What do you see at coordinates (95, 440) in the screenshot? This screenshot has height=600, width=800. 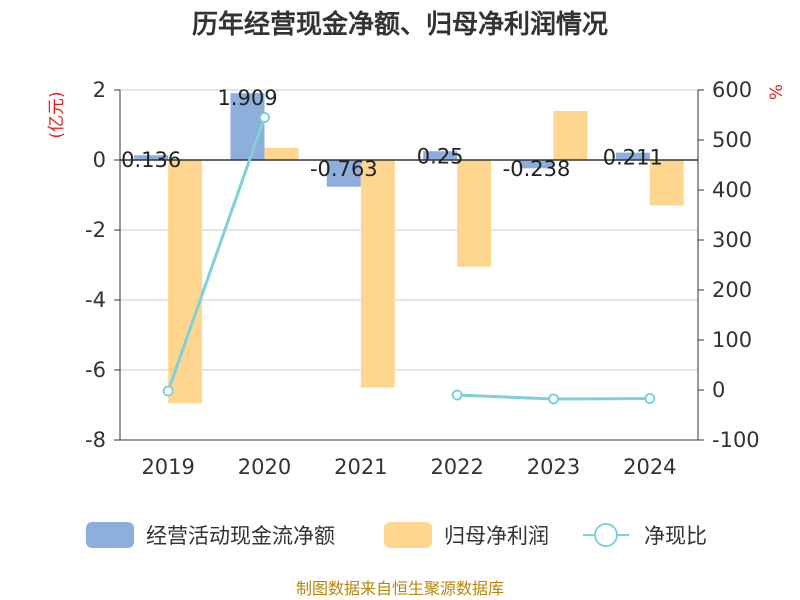 I see `left-tick-label: -8` at bounding box center [95, 440].